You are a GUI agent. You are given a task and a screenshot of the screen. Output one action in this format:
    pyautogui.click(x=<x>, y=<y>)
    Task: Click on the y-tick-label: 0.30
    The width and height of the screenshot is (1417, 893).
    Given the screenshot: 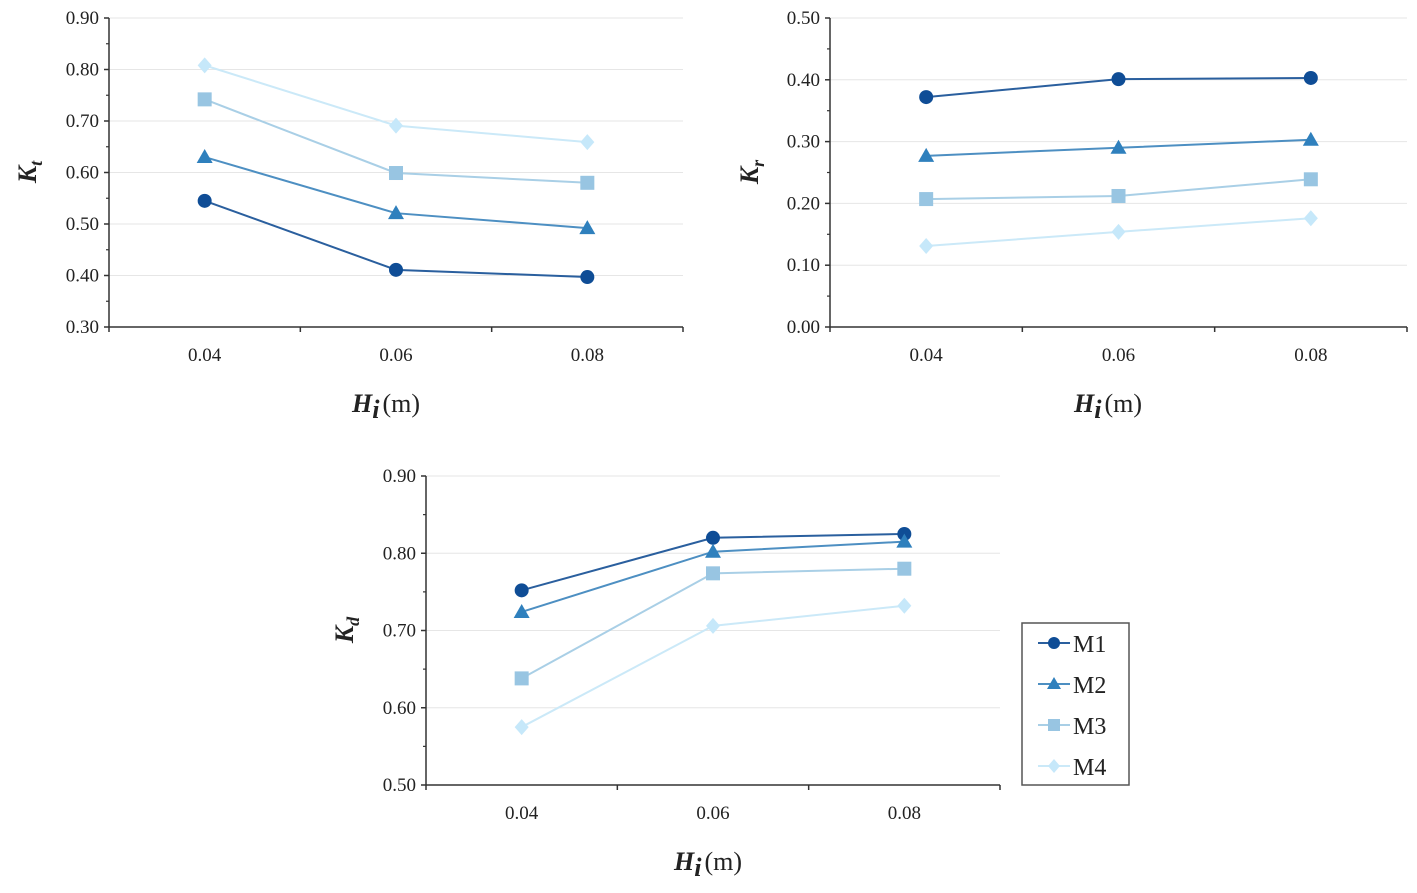 What is the action you would take?
    pyautogui.click(x=803, y=142)
    